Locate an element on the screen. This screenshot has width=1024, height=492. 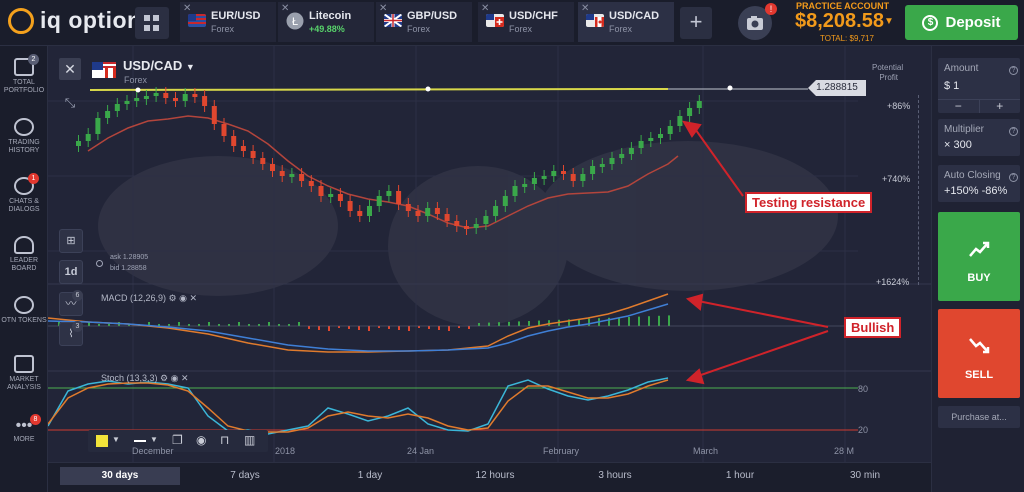
x-tick: February is located at coordinates (561, 451).